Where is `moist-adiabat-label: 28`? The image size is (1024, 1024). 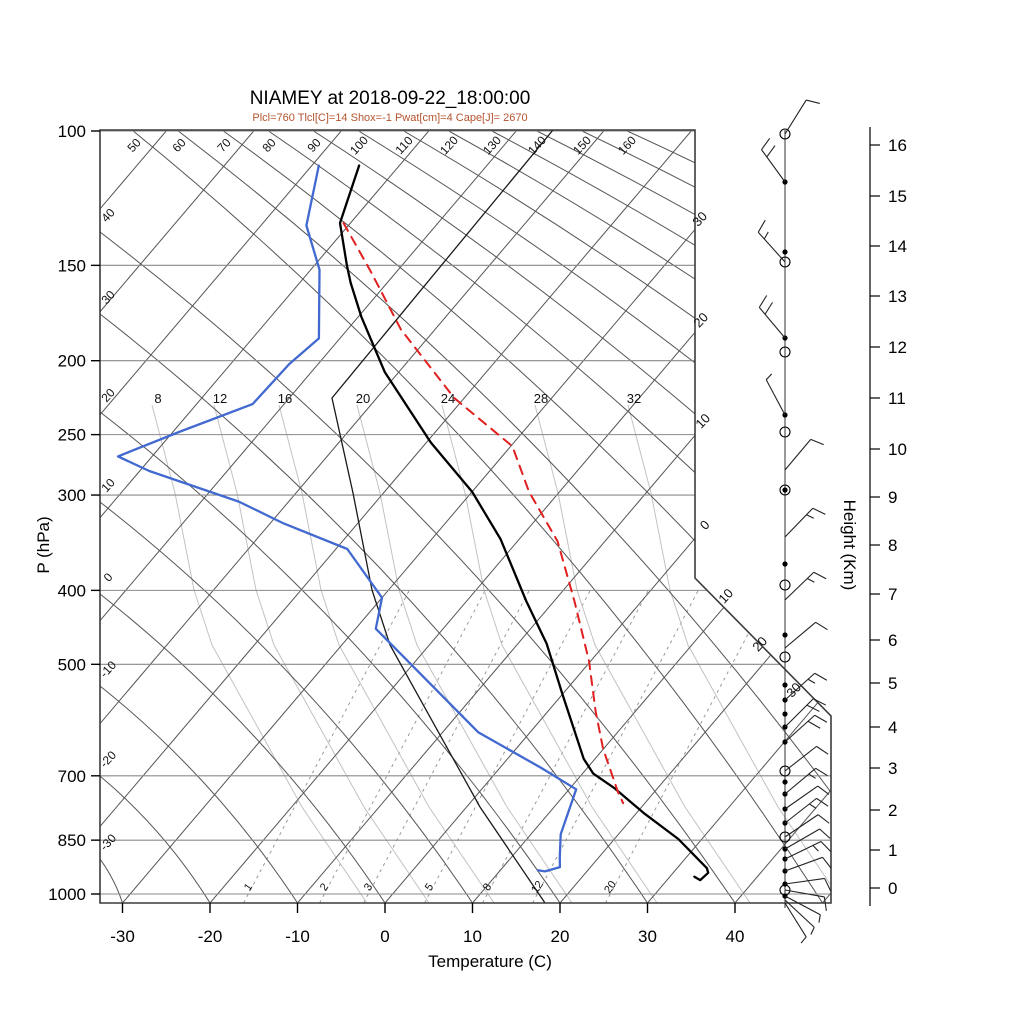 moist-adiabat-label: 28 is located at coordinates (541, 398).